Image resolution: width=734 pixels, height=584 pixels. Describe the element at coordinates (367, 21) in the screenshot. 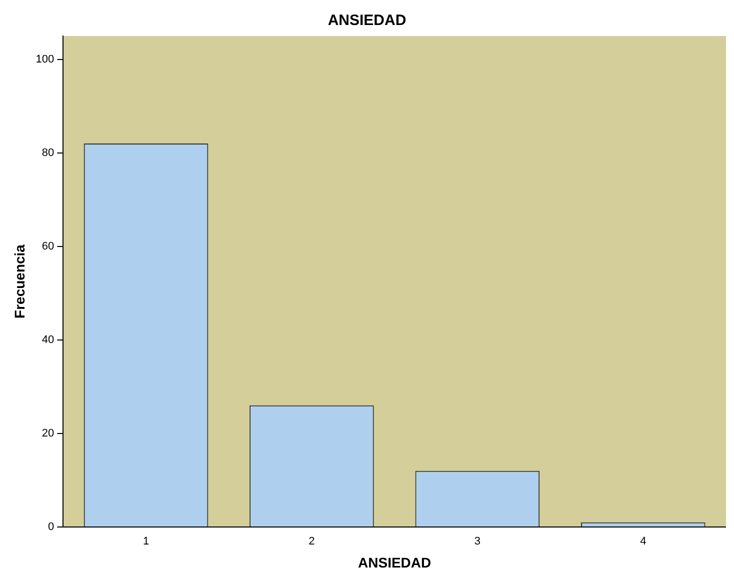

I see `chart-title: ANSIEDAD` at that location.